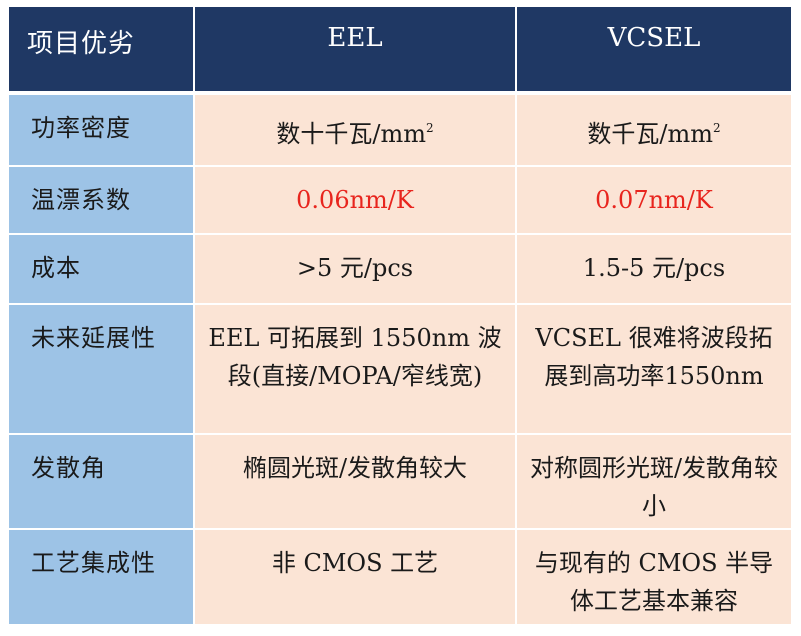  Describe the element at coordinates (101, 270) in the screenshot. I see `row-label: 成本` at that location.